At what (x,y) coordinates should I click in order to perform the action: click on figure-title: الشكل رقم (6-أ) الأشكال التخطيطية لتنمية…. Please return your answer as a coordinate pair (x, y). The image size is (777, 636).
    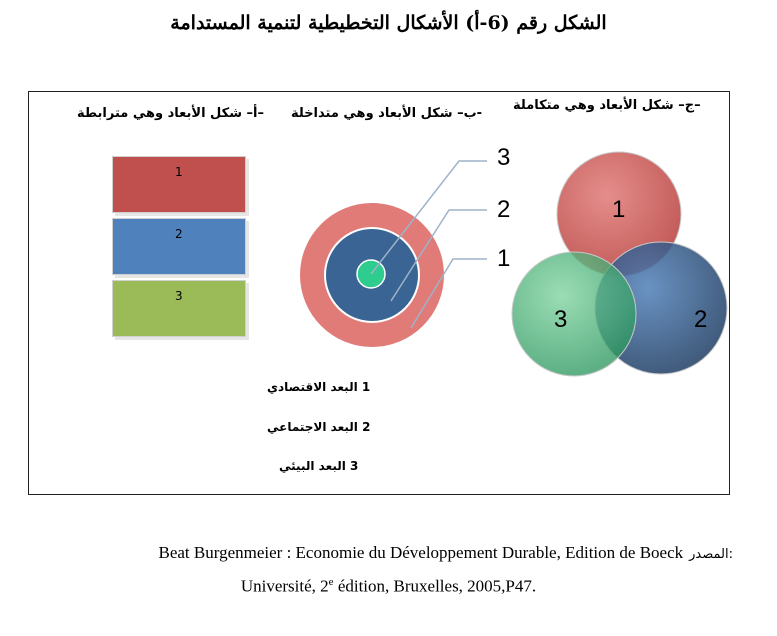
    Looking at the image, I should click on (388, 23).